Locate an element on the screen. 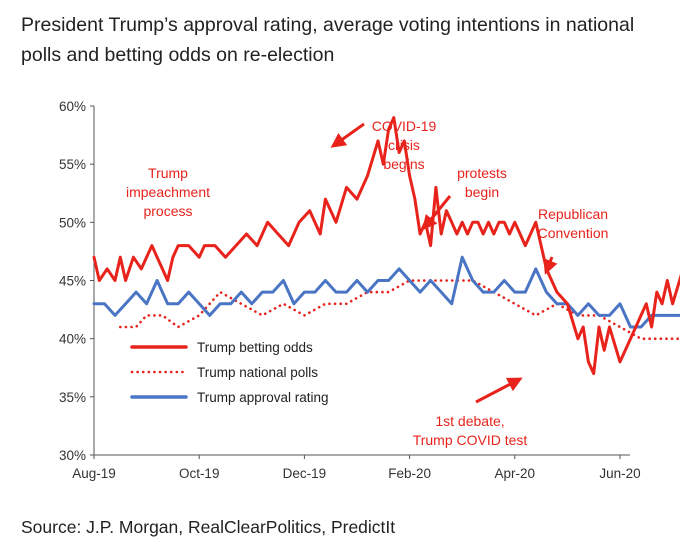 The height and width of the screenshot is (551, 680). x-tick-label: Jun-20 is located at coordinates (619, 473).